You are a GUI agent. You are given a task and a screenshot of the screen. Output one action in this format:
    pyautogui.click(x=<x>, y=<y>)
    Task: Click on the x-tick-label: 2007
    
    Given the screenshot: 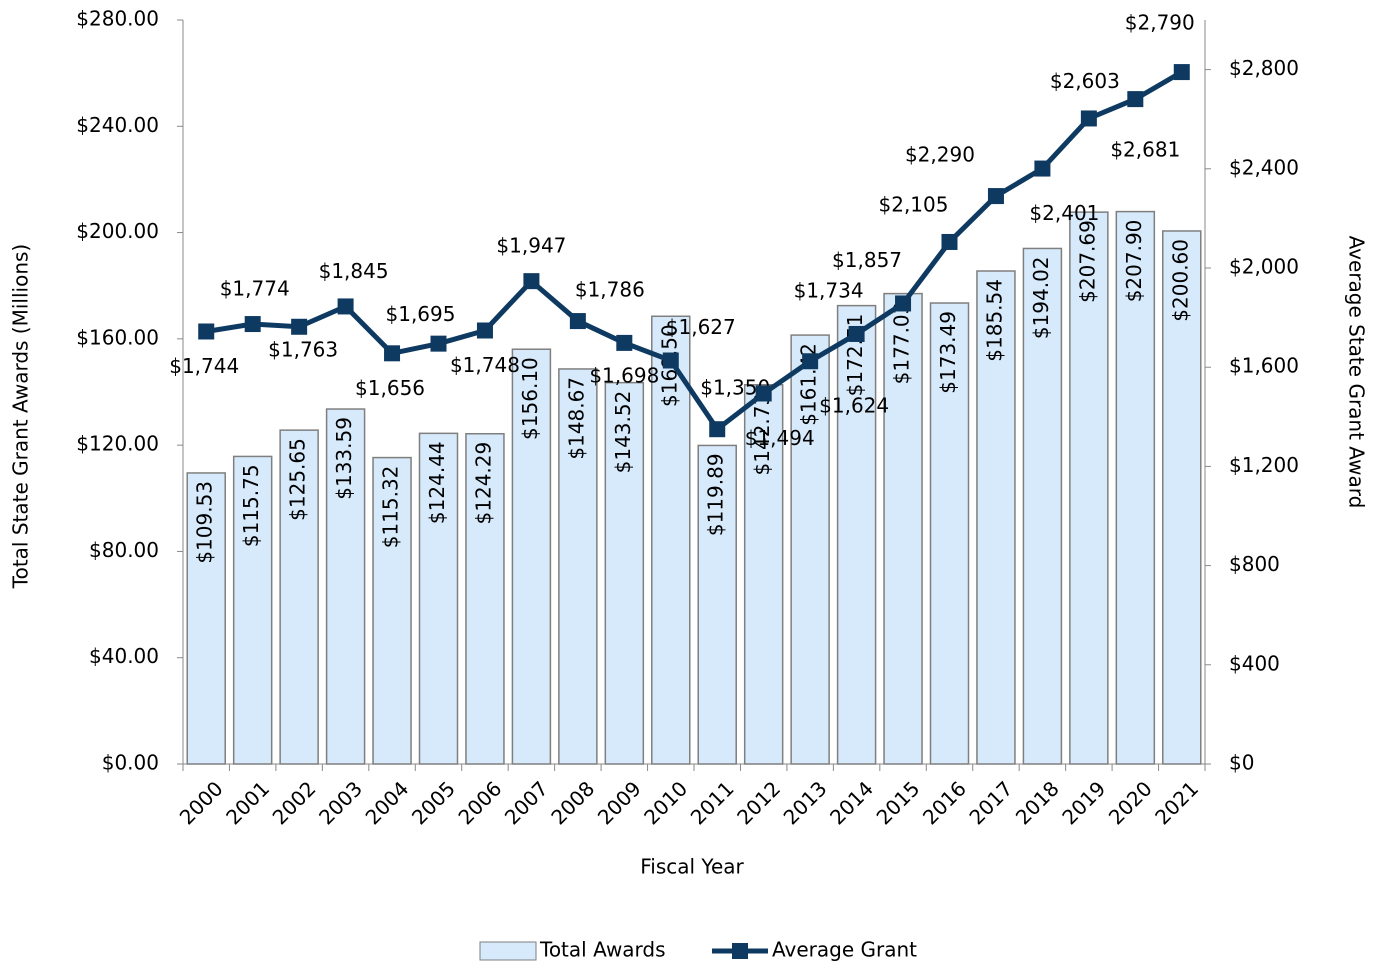 What is the action you would take?
    pyautogui.click(x=526, y=802)
    